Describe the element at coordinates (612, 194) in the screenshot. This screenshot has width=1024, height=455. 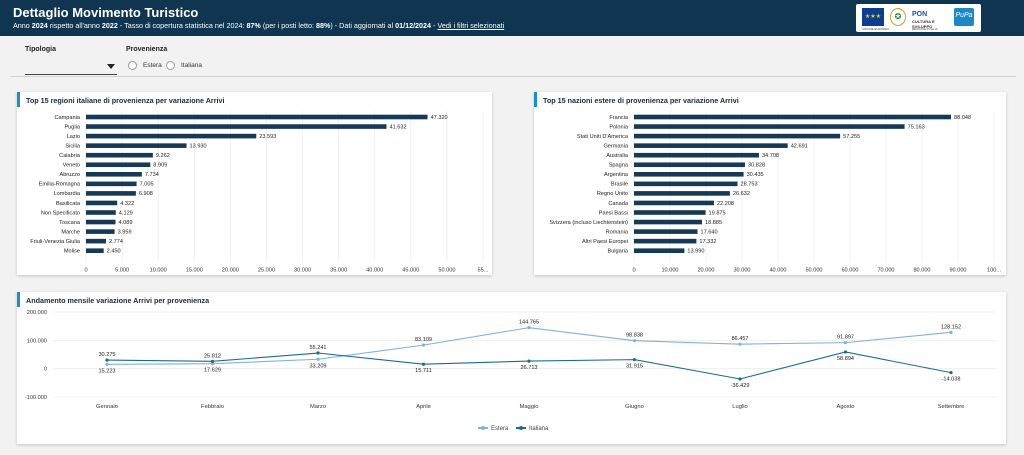
I see `category-label: Regno Unito` at that location.